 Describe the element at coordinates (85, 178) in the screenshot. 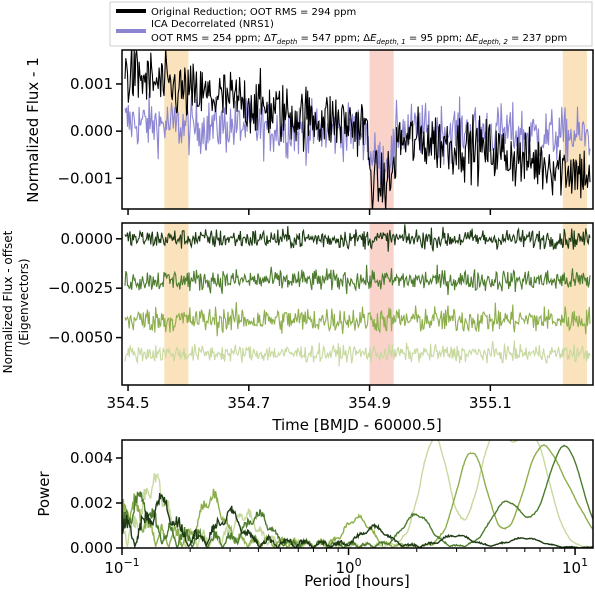

I see `y-tick-label-top-2: −0.001` at that location.